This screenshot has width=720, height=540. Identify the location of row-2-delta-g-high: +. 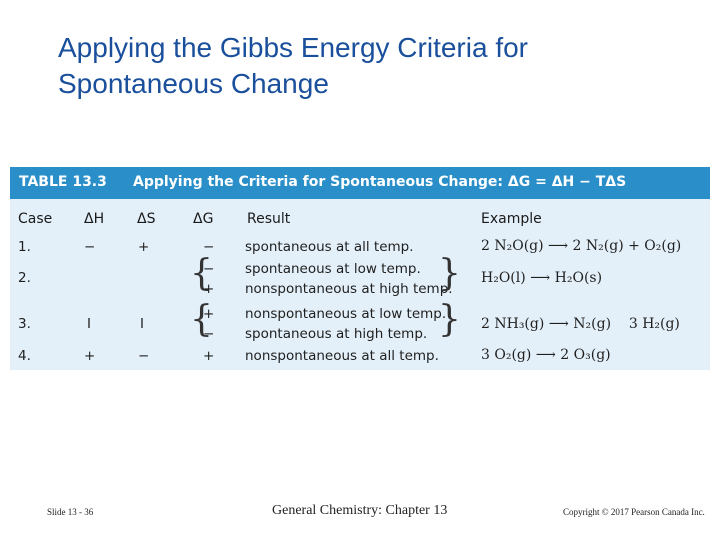
(209, 289).